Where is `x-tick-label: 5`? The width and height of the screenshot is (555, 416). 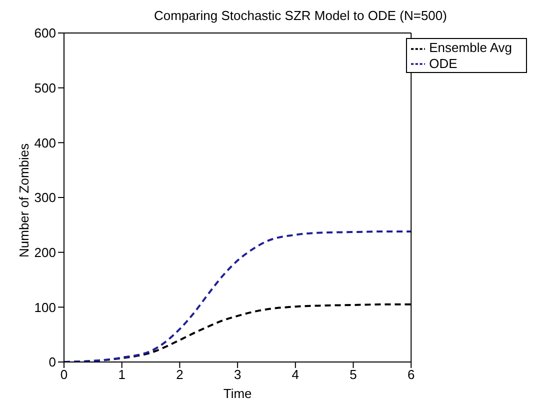 x-tick-label: 5 is located at coordinates (353, 374).